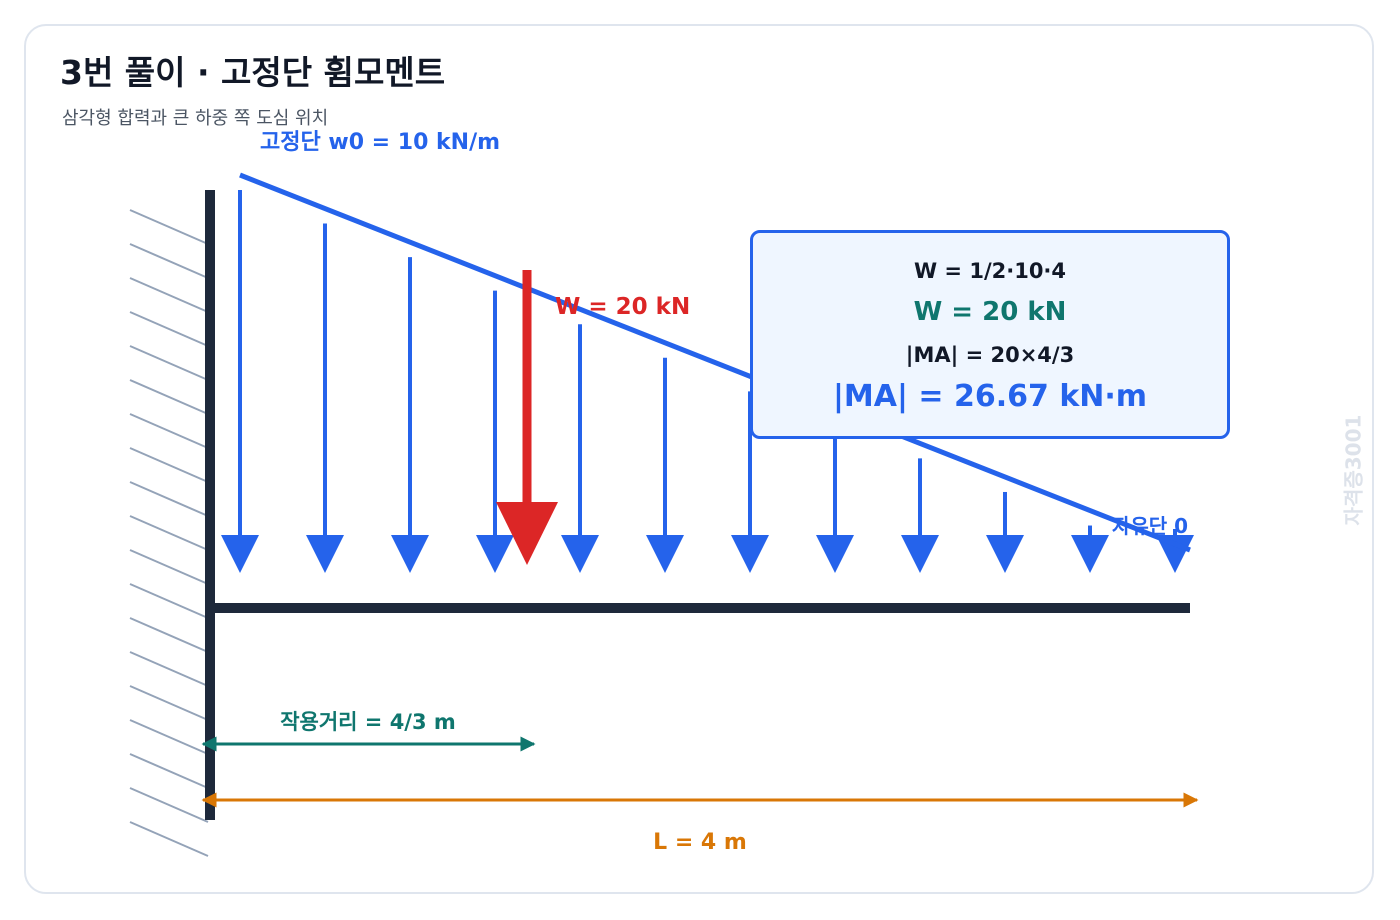  Describe the element at coordinates (990, 396) in the screenshot. I see `moment-result: |MA| = 26.67 kN·m` at that location.